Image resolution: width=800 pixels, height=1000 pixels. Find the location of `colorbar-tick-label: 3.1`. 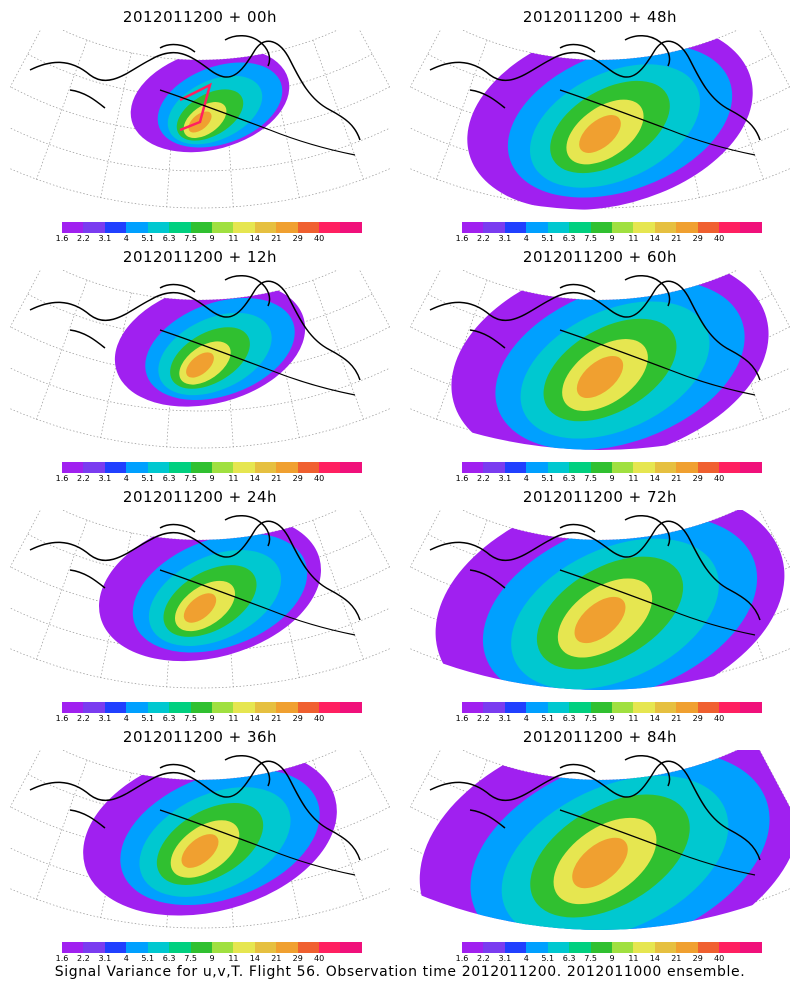

colorbar-tick-label: 3.1 is located at coordinates (105, 478).